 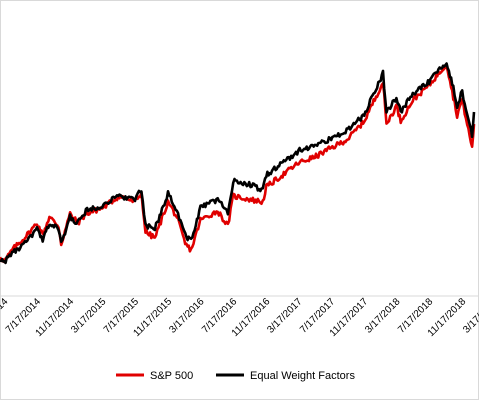 What do you see at coordinates (235, 376) in the screenshot?
I see `legend: S&P 500 Equal Weight Factors` at bounding box center [235, 376].